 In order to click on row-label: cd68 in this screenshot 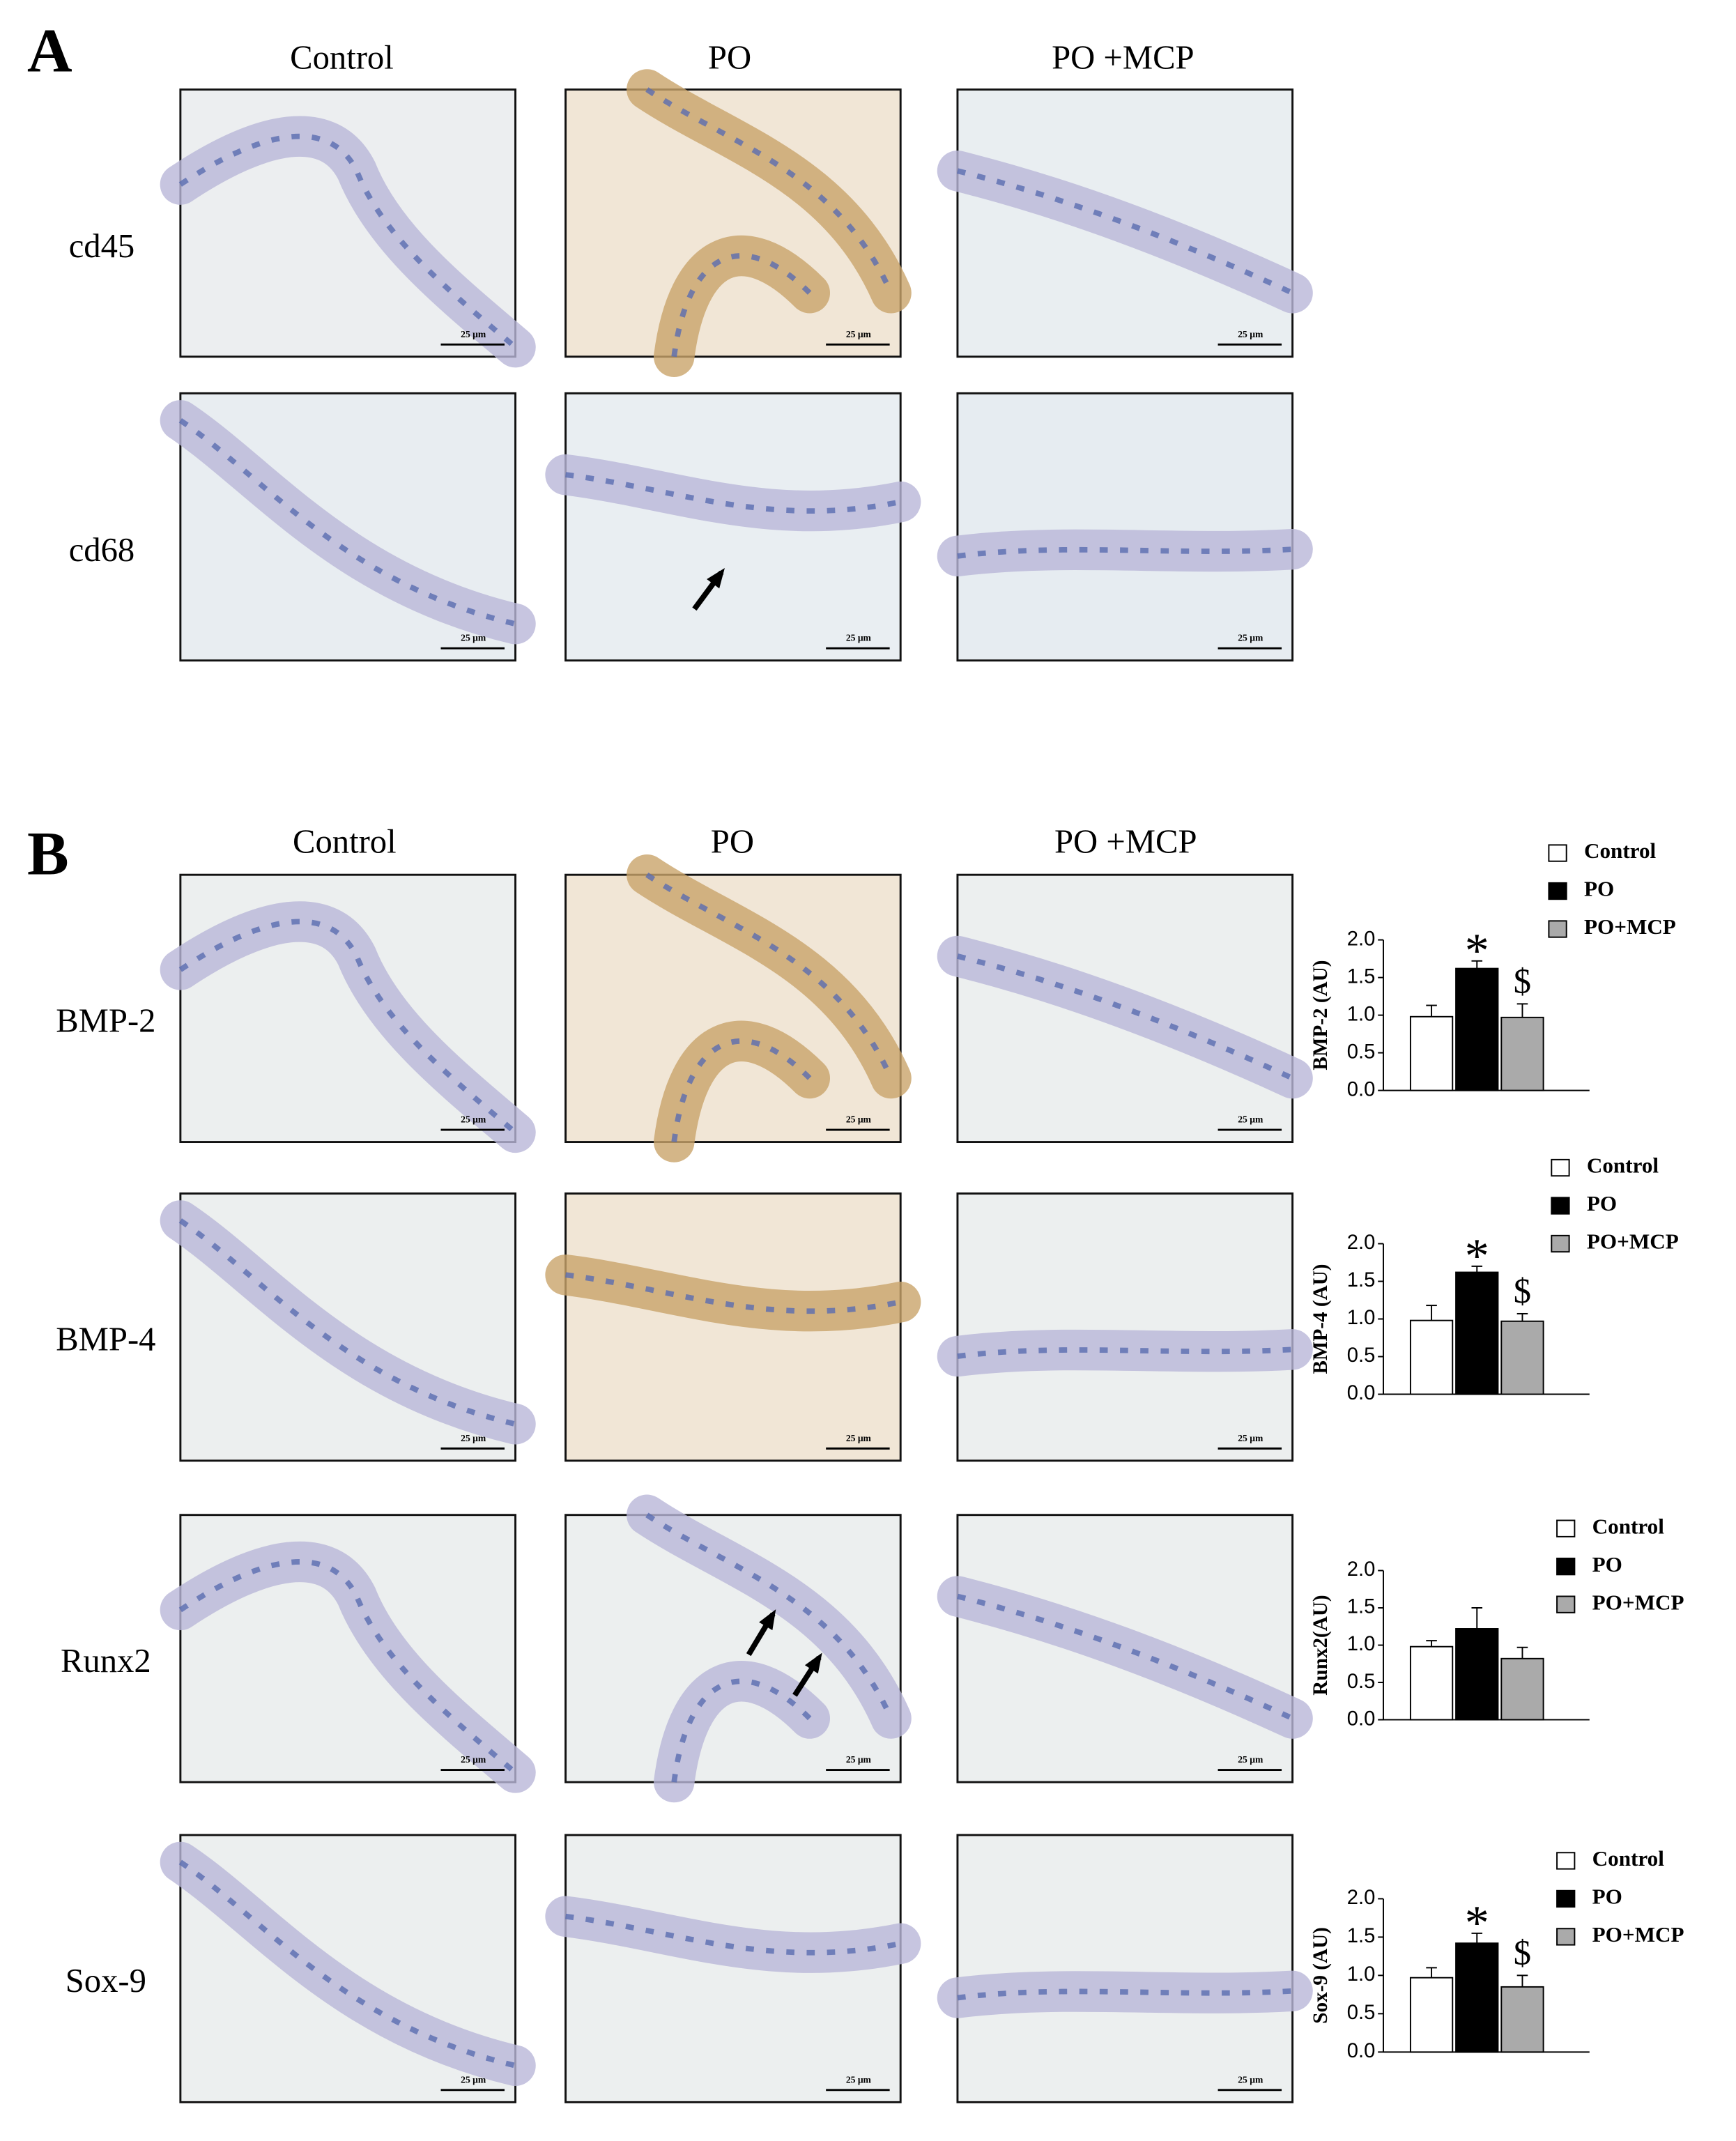, I will do `click(102, 550)`.